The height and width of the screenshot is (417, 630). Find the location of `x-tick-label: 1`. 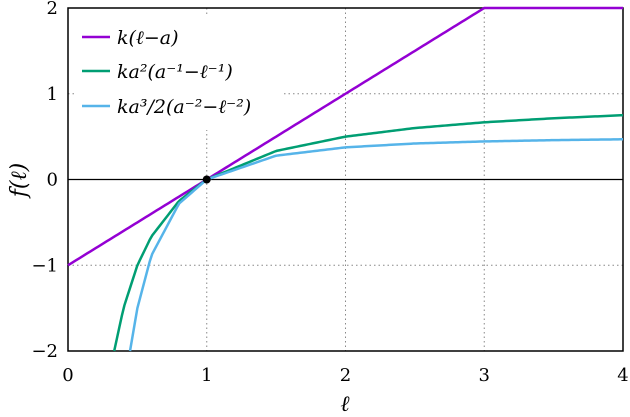

x-tick-label: 1 is located at coordinates (206, 375).